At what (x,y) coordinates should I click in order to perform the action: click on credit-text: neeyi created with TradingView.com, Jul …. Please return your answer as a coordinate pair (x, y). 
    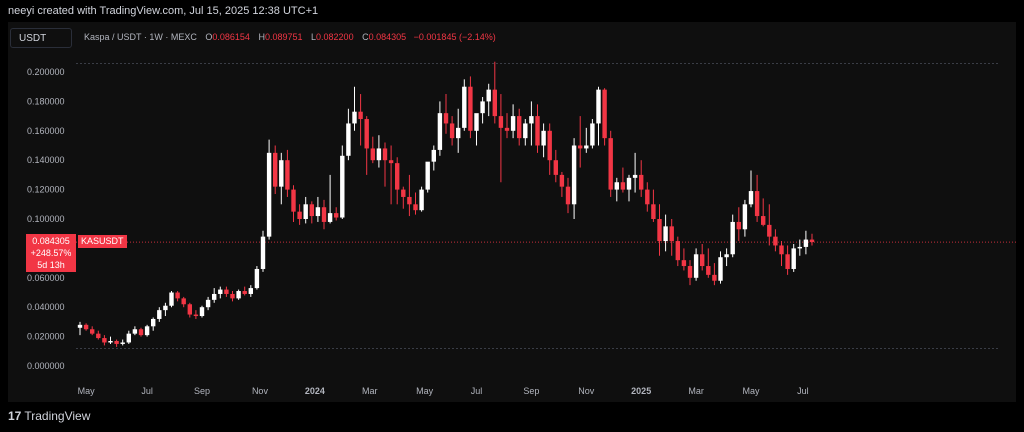
    Looking at the image, I should click on (163, 11).